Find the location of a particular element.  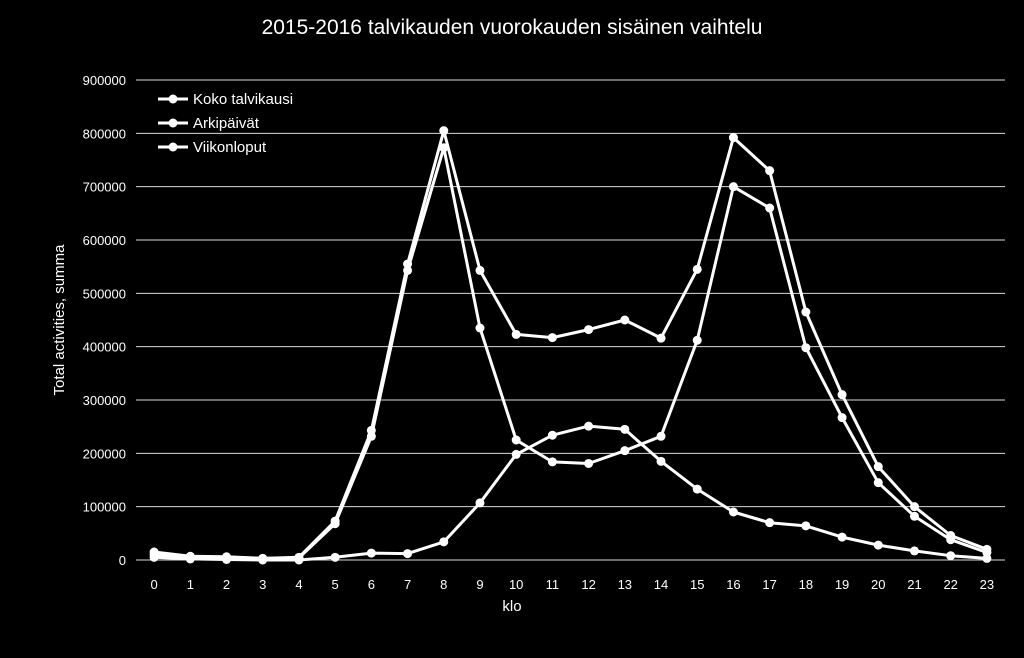

x-tick-label: 2 is located at coordinates (226, 584).